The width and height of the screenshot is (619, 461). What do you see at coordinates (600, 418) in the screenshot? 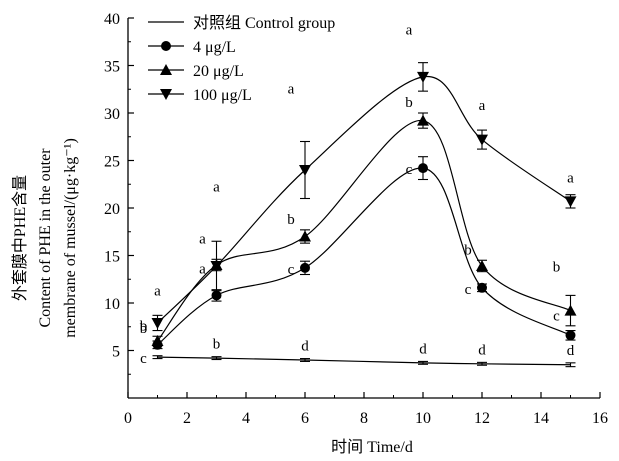
I see `x-tick-label: 16` at bounding box center [600, 418].